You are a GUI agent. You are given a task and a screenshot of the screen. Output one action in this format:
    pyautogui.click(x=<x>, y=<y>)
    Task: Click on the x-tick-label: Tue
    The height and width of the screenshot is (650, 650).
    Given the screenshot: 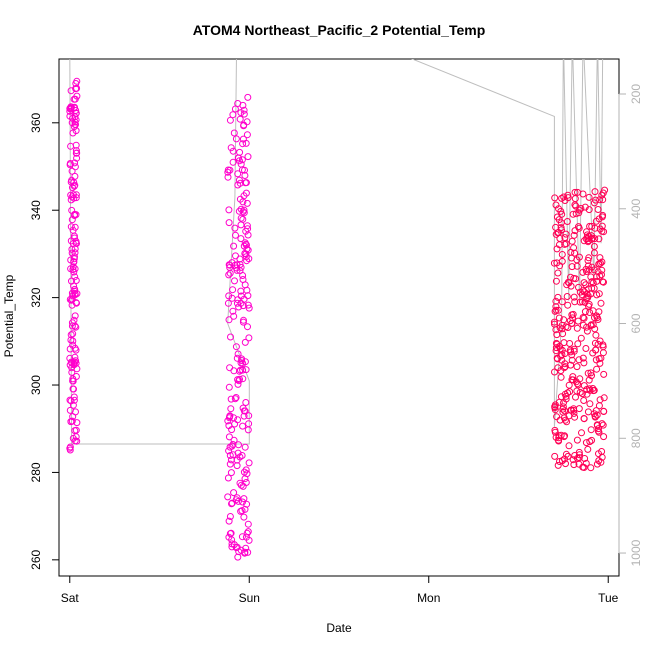 What is the action you would take?
    pyautogui.click(x=608, y=598)
    